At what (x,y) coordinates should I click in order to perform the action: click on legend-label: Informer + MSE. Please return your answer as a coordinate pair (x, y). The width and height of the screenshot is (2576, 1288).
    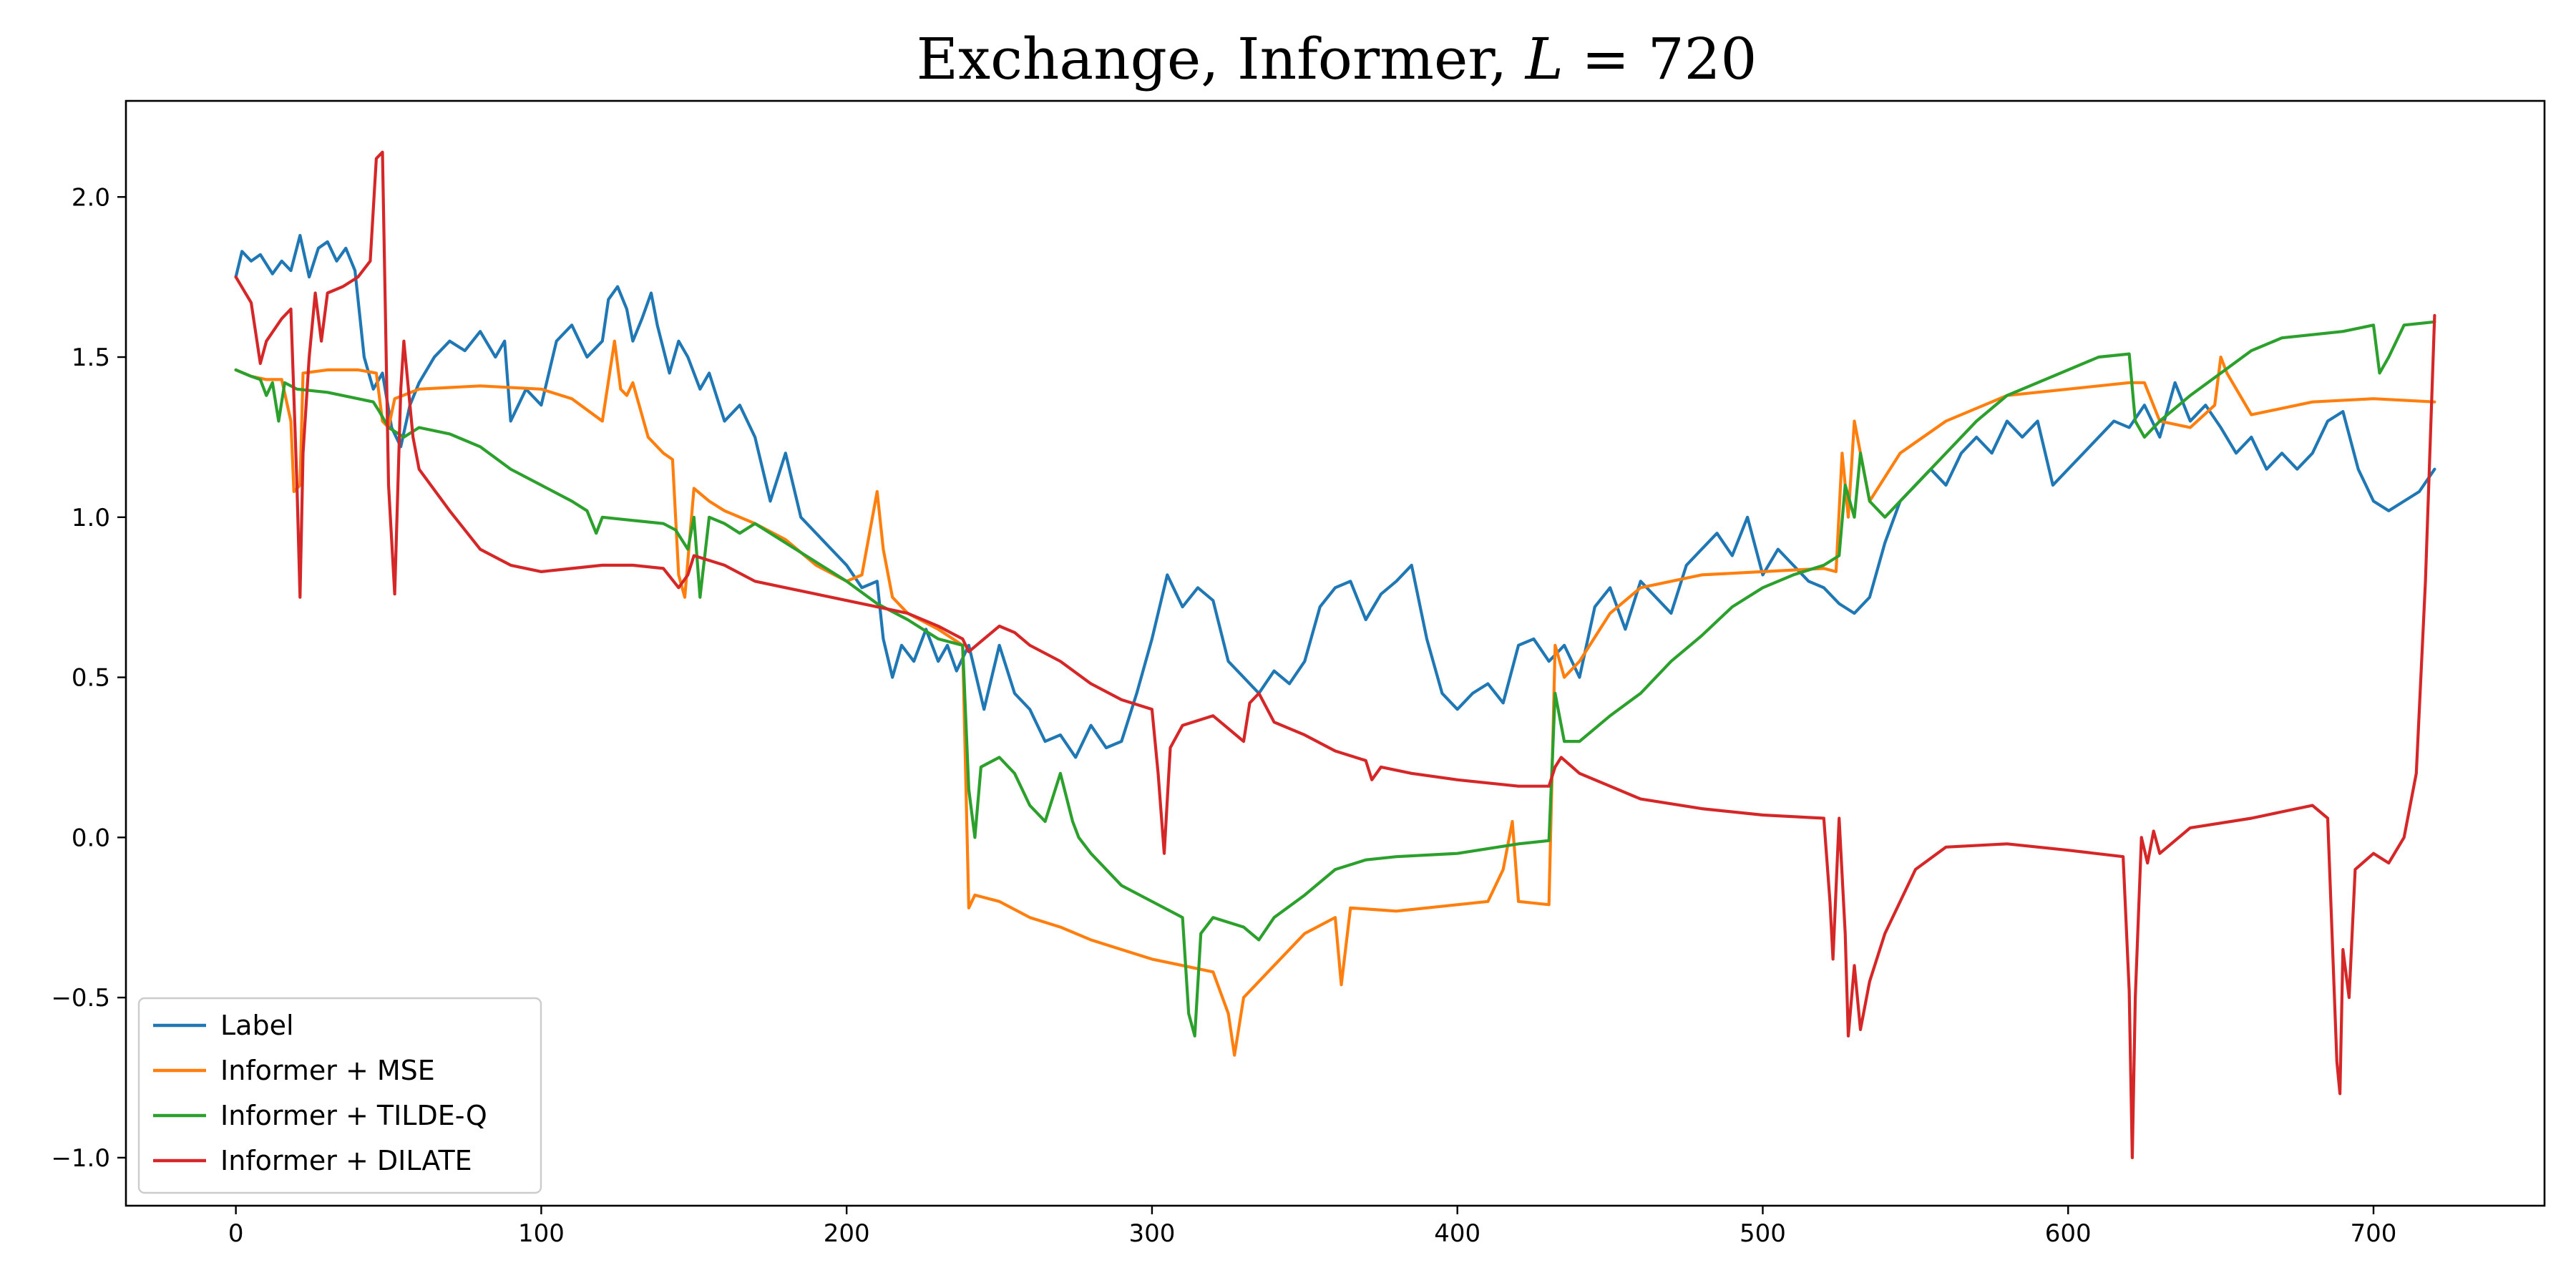
    Looking at the image, I should click on (327, 1070).